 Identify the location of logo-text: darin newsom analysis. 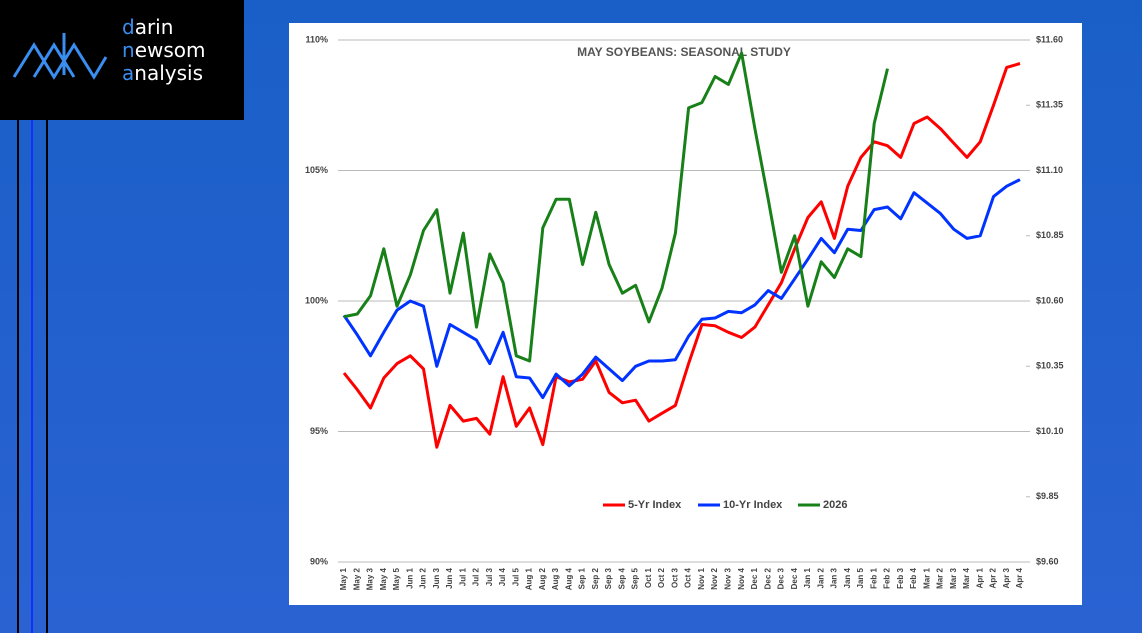
(164, 50).